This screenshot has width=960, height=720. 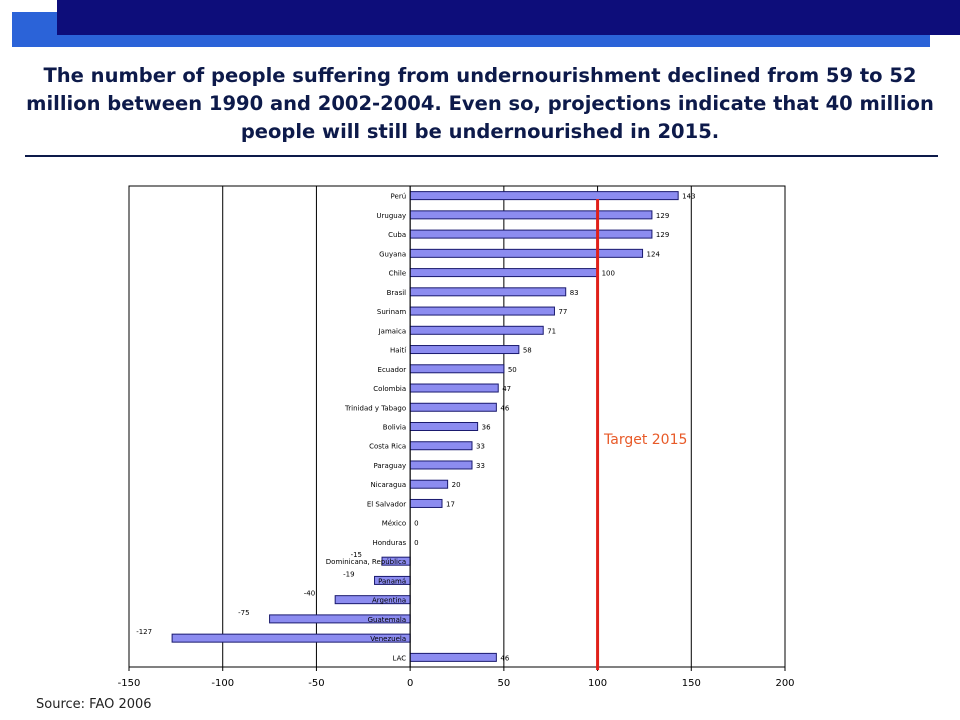 I want to click on title-underline, so click(x=481, y=156).